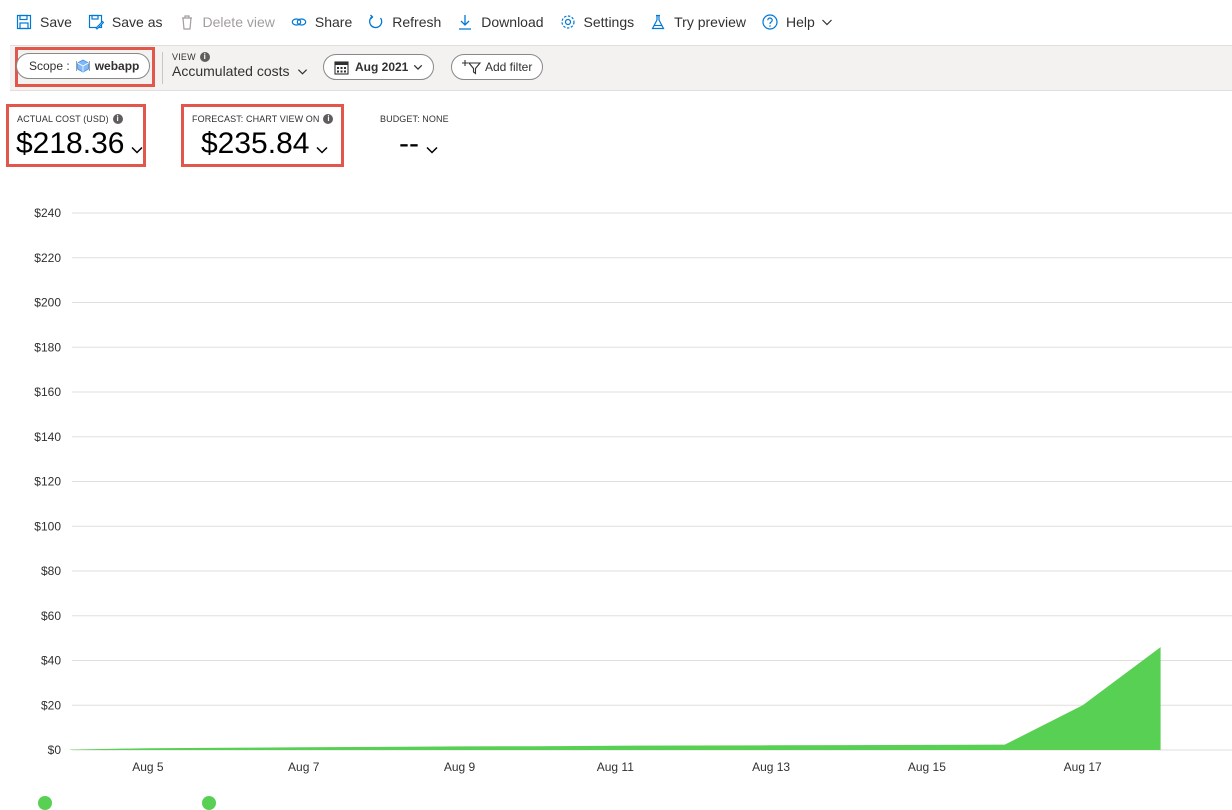  What do you see at coordinates (416, 22) in the screenshot?
I see `refresh-label: Refresh` at bounding box center [416, 22].